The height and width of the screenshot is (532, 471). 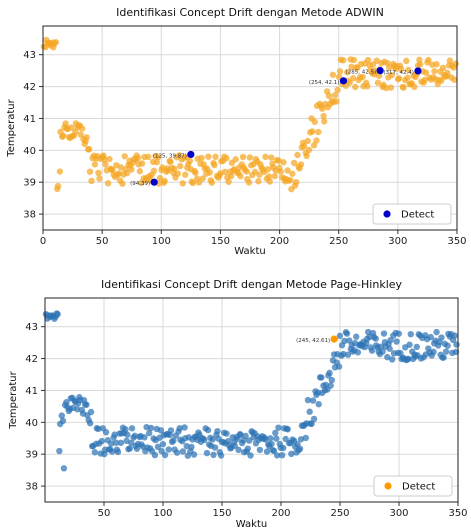 What do you see at coordinates (140, 184) in the screenshot?
I see `detect-point-label: (94,39)` at bounding box center [140, 184].